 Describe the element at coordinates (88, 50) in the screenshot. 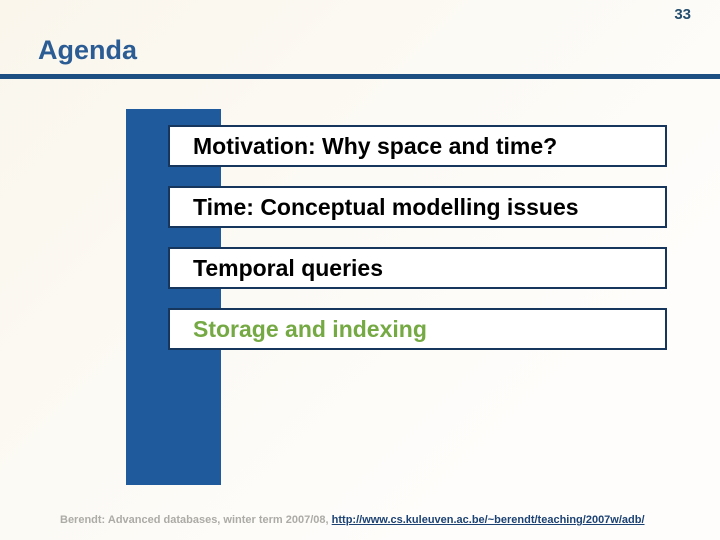

I see `slide-title: Agenda` at that location.